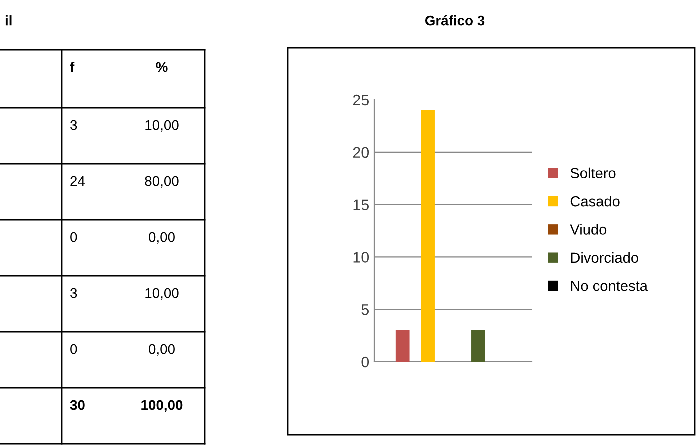 The image size is (700, 448). What do you see at coordinates (588, 229) in the screenshot?
I see `legend-label: Viudo` at bounding box center [588, 229].